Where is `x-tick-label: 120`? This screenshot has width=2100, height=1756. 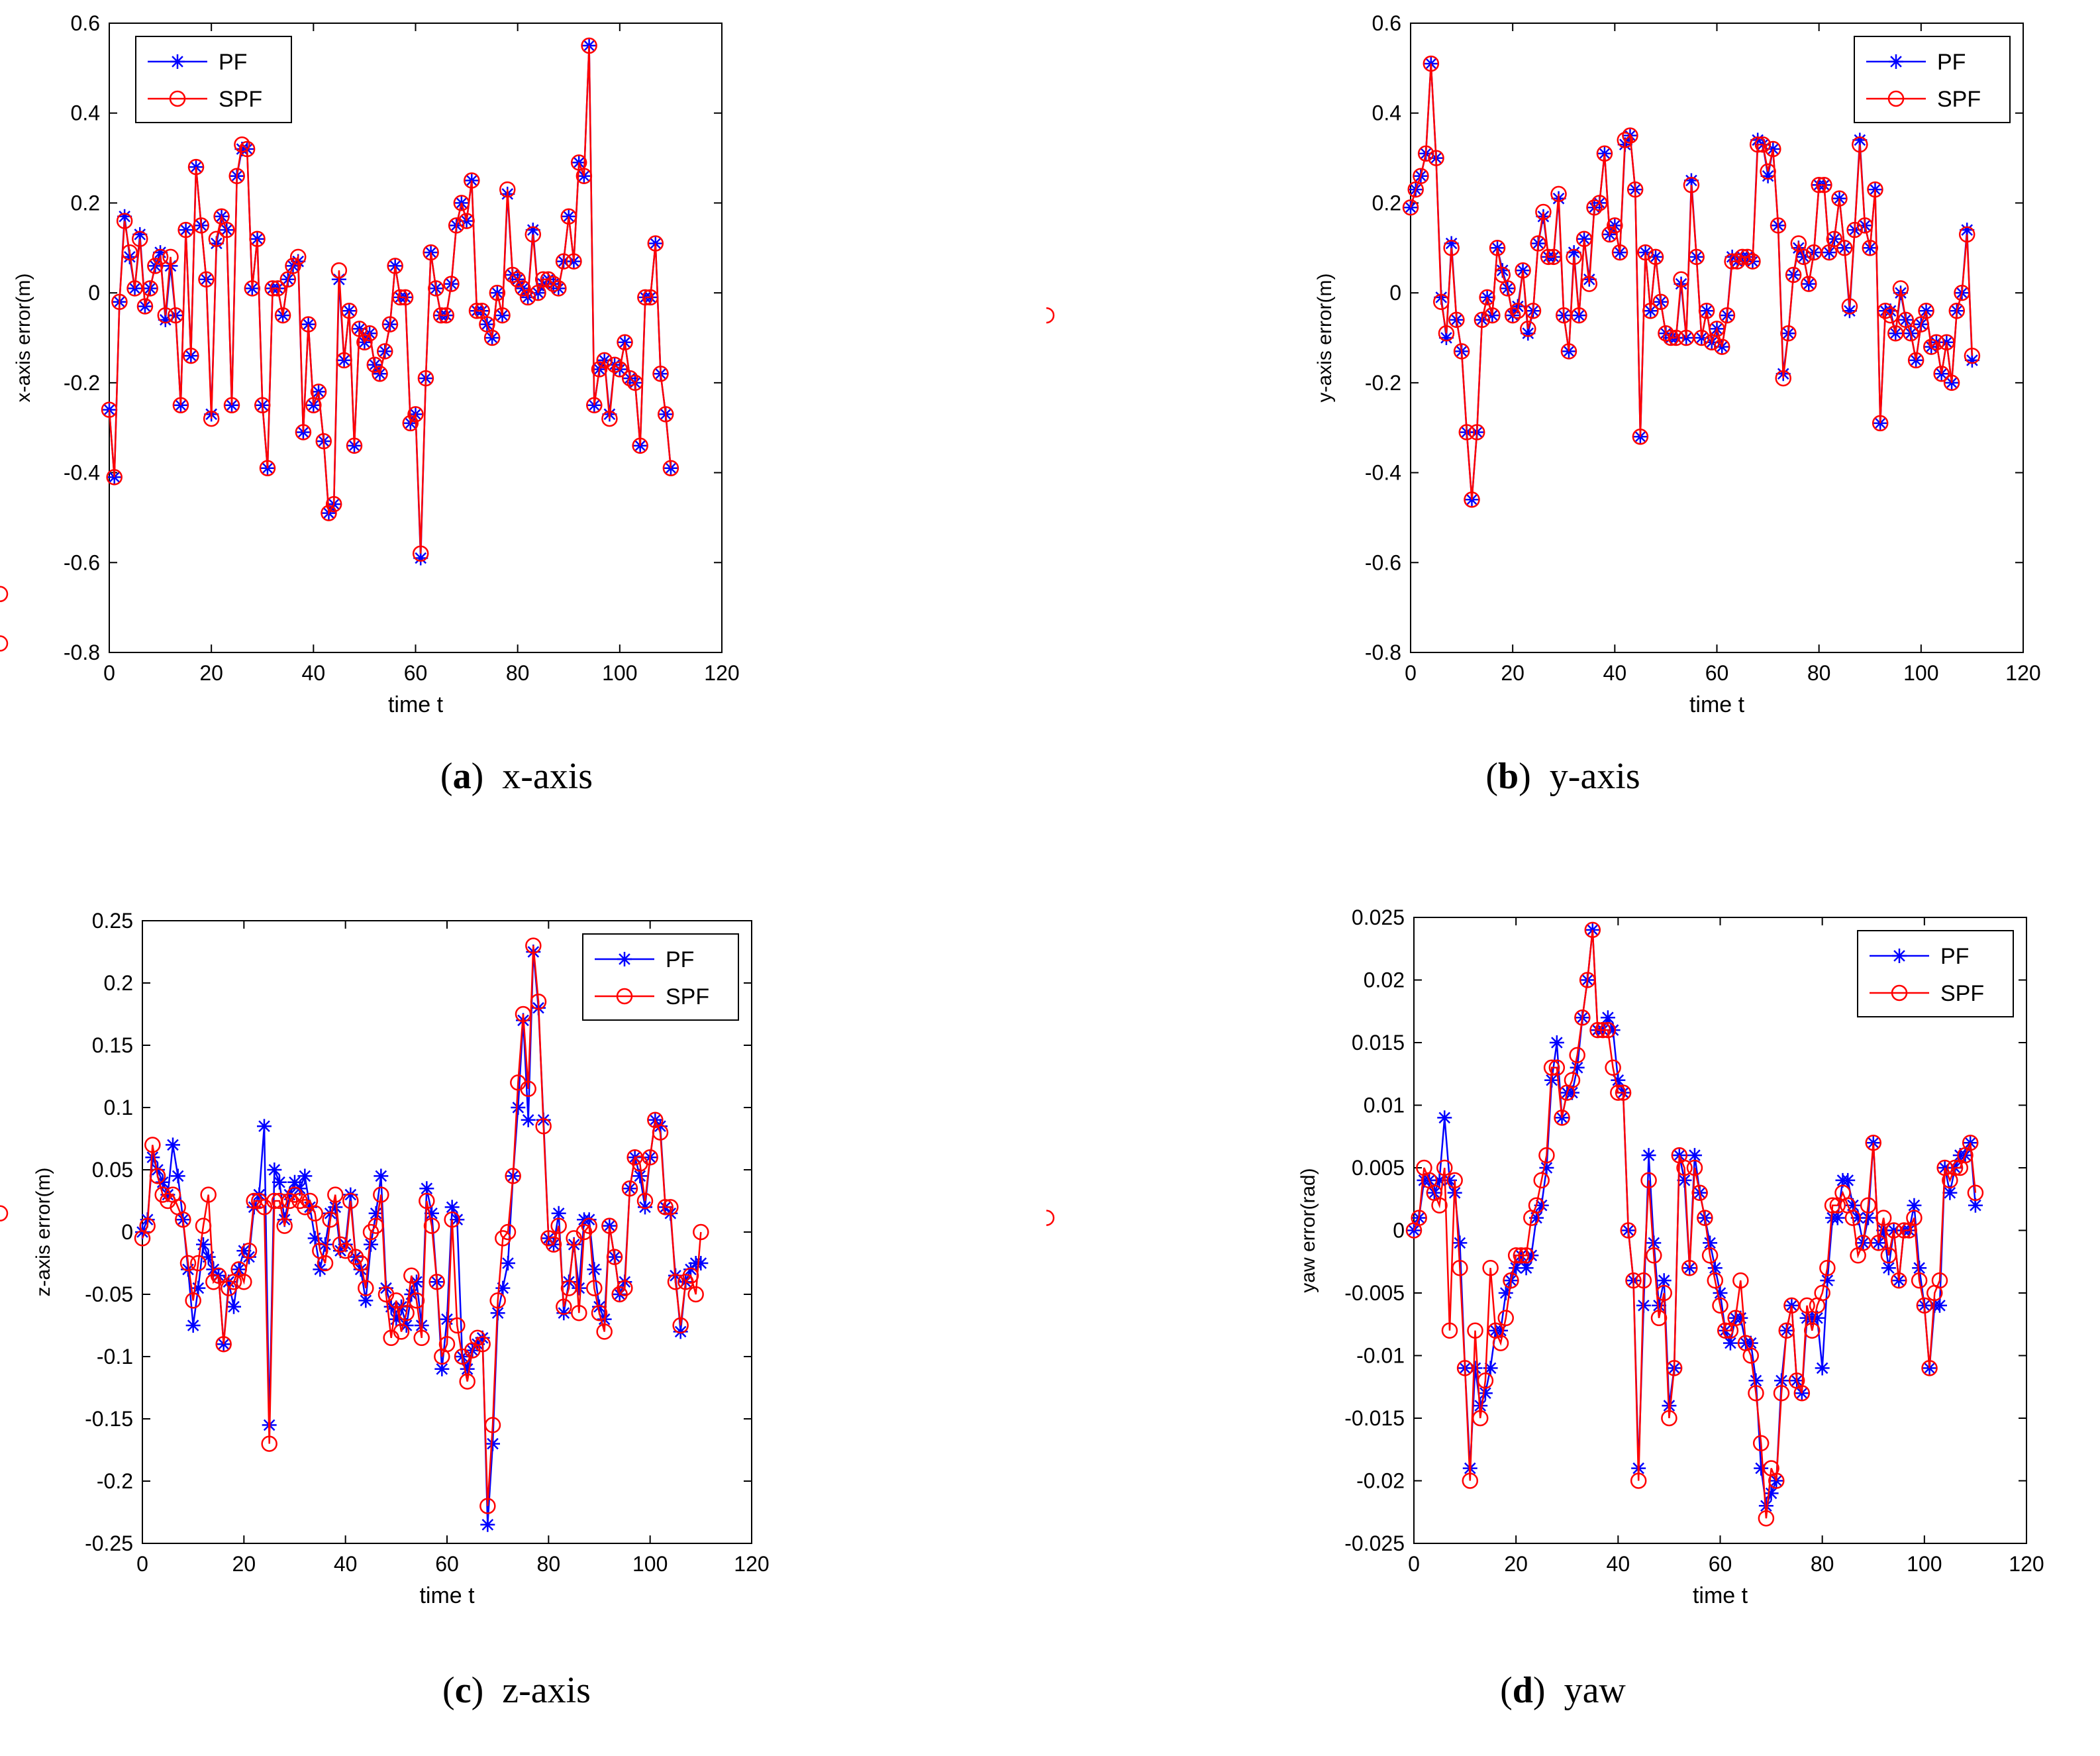 x-tick-label: 120 is located at coordinates (752, 1564).